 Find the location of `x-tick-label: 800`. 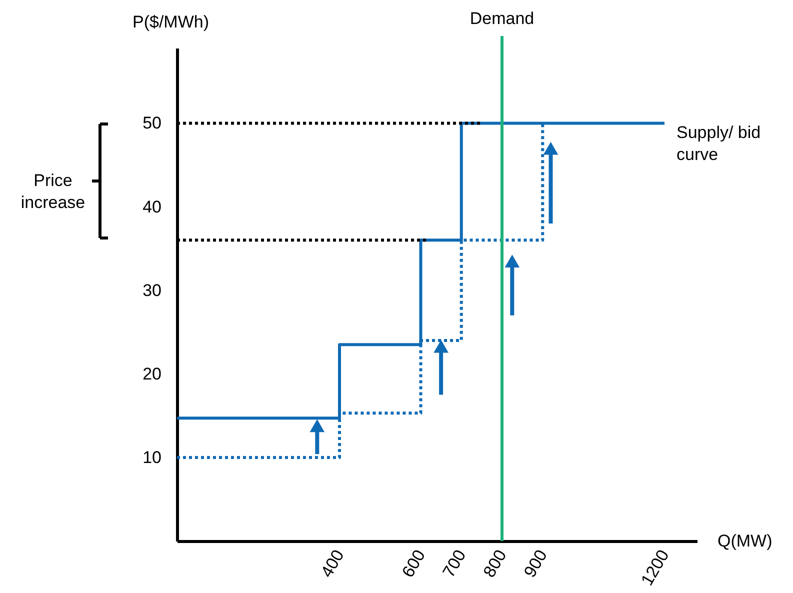

x-tick-label: 800 is located at coordinates (495, 563).